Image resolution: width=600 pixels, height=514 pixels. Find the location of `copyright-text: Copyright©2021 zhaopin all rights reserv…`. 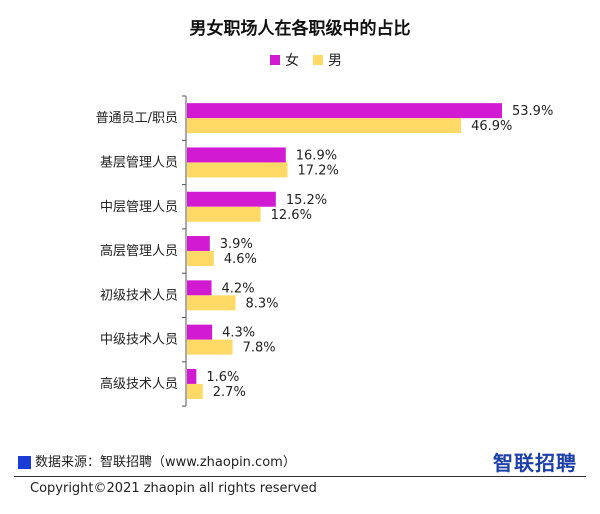

copyright-text: Copyright©2021 zhaopin all rights reserv… is located at coordinates (173, 488).